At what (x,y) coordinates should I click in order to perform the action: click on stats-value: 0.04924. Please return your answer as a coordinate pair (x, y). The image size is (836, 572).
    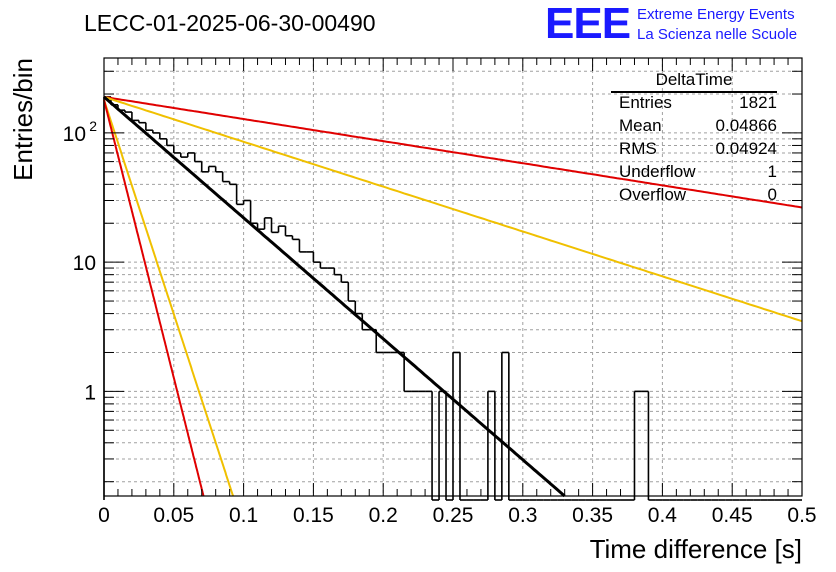
    Looking at the image, I should click on (746, 148).